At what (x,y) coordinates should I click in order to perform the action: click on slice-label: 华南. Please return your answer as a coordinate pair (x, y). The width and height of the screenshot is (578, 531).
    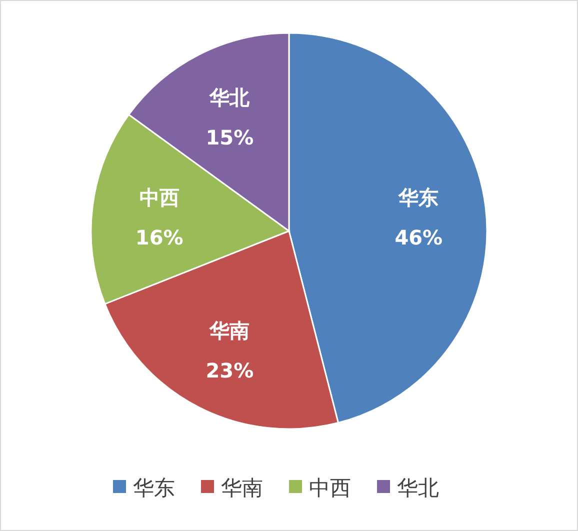
    Looking at the image, I should click on (229, 330).